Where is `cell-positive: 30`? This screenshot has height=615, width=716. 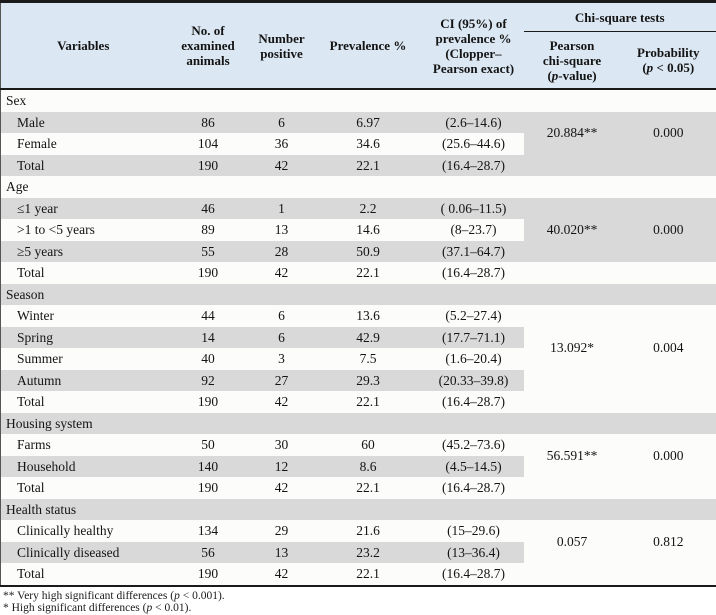
cell-positive: 30 is located at coordinates (282, 445).